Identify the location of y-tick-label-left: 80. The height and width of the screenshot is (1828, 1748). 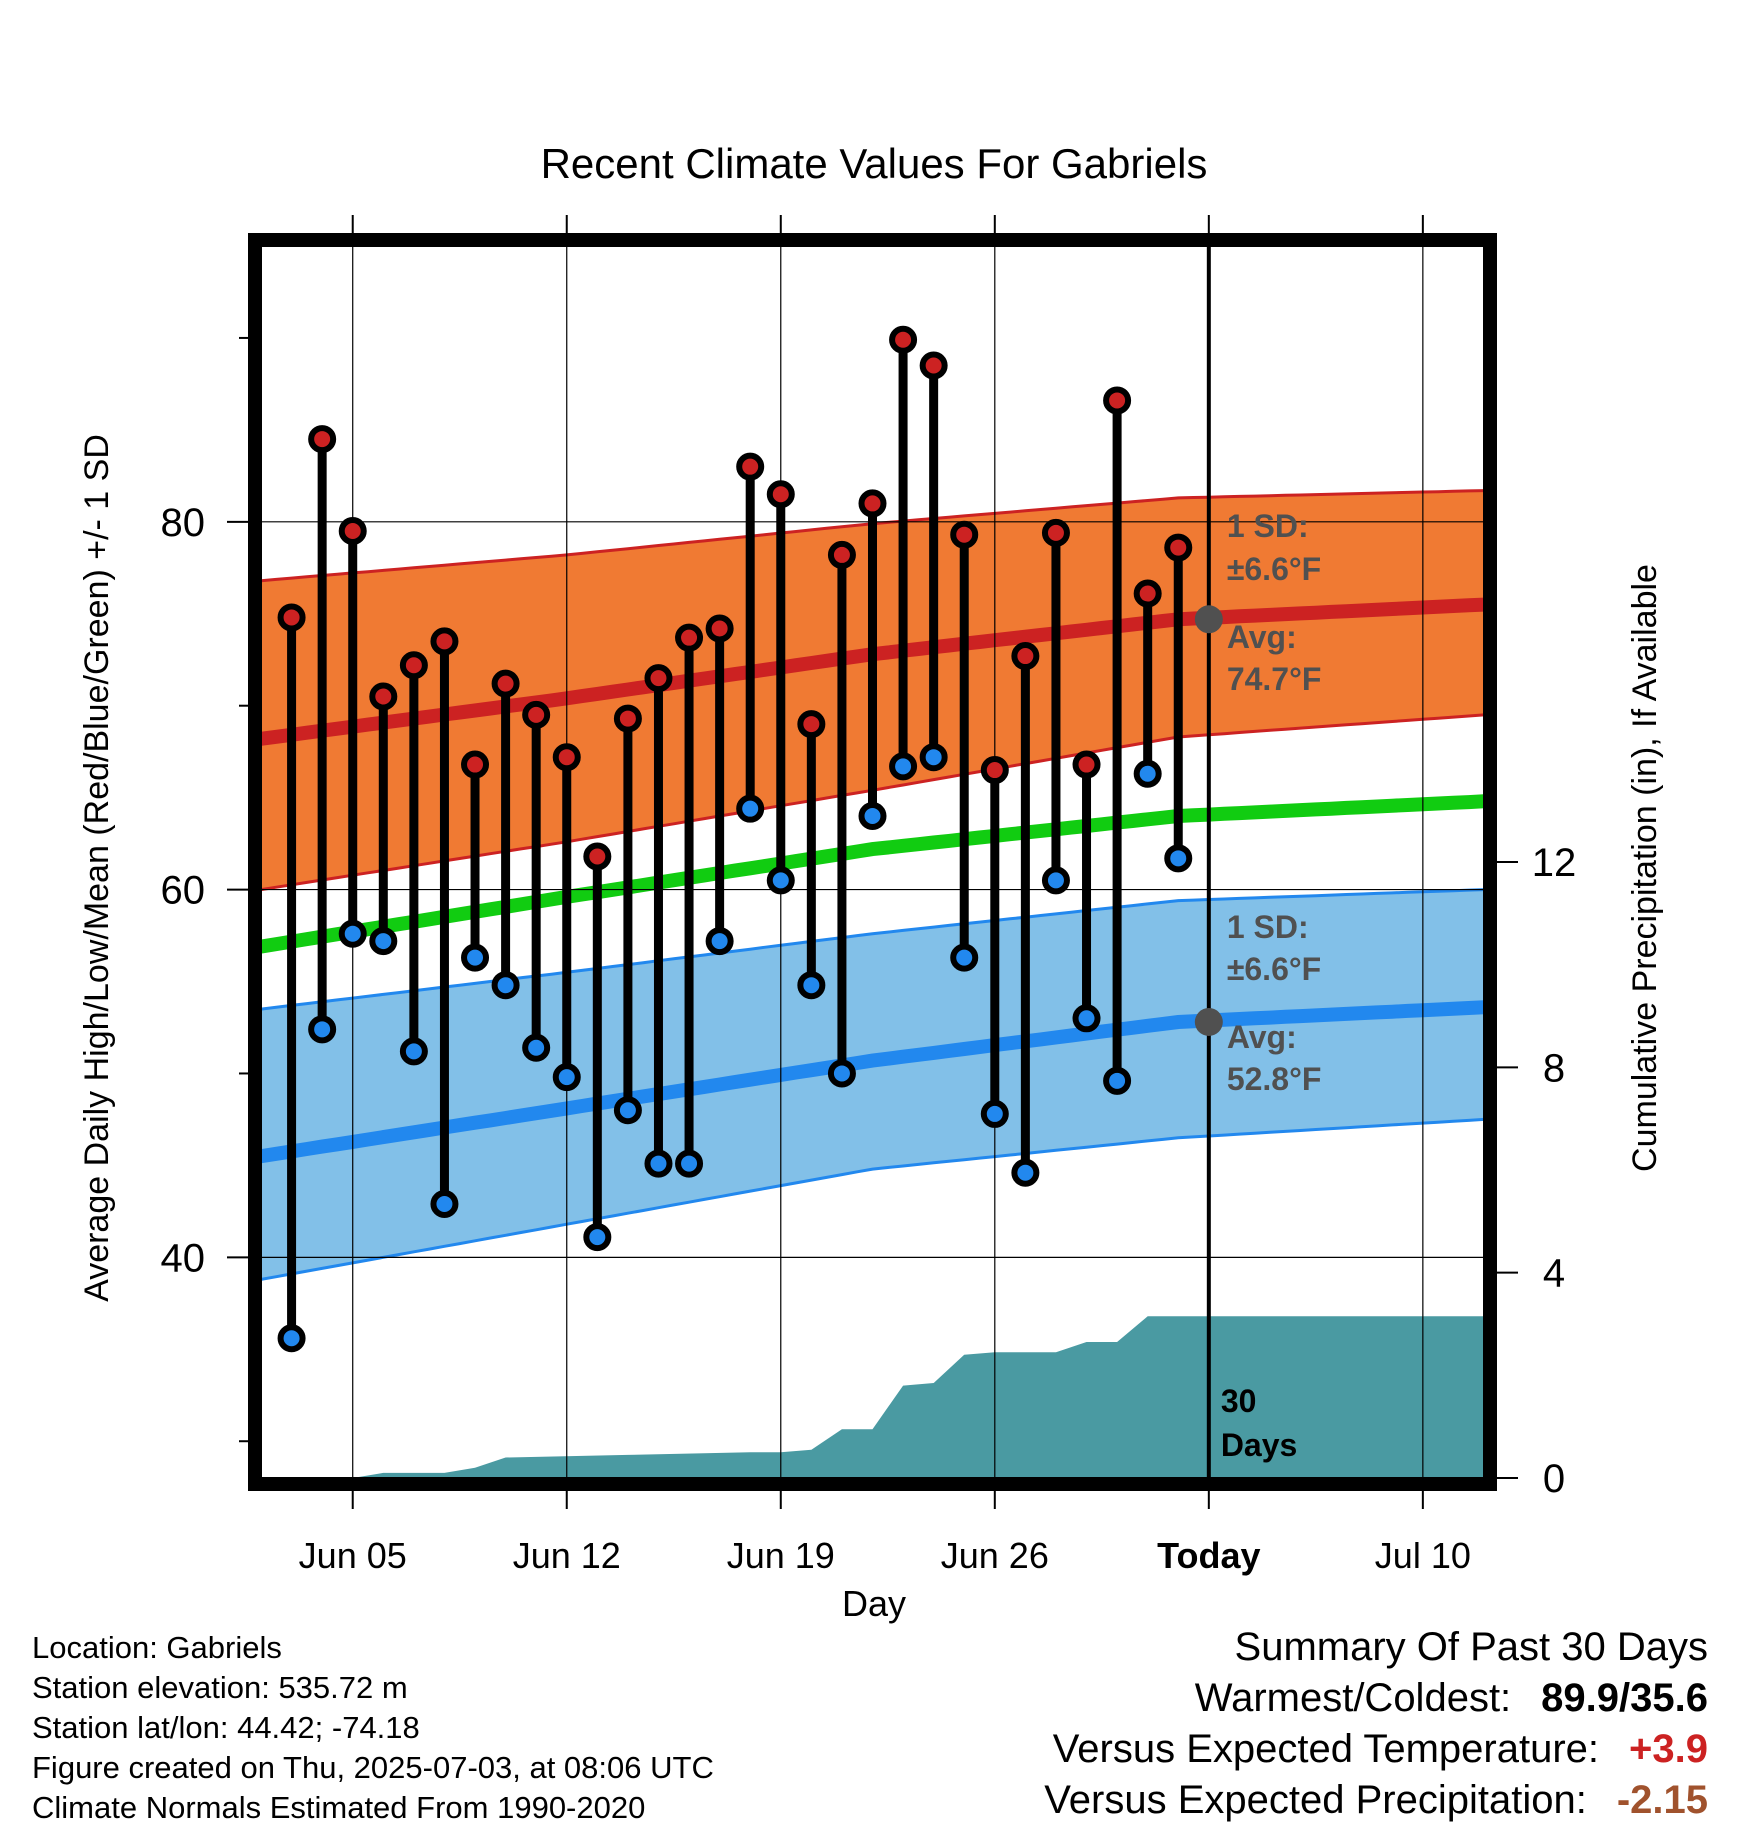
(183, 523).